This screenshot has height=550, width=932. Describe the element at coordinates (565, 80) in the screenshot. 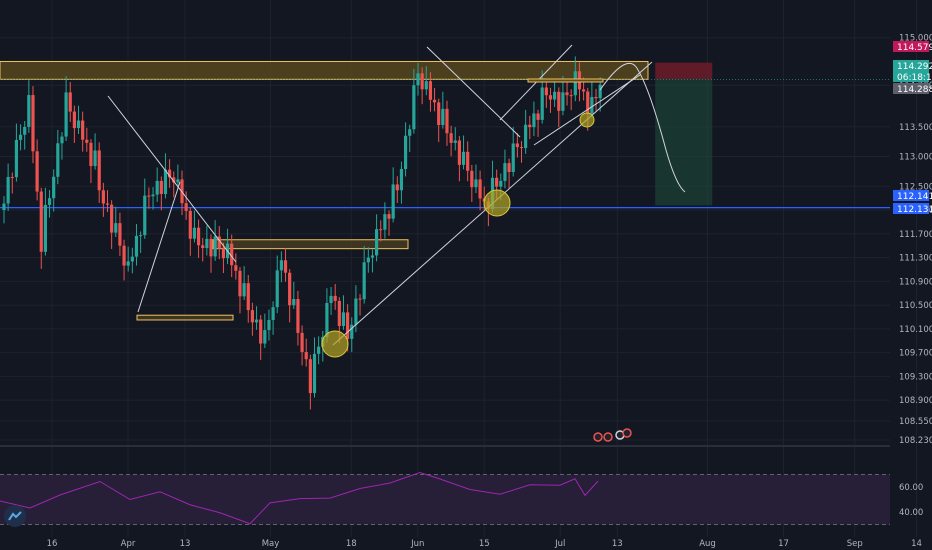

I see `small-zone` at that location.